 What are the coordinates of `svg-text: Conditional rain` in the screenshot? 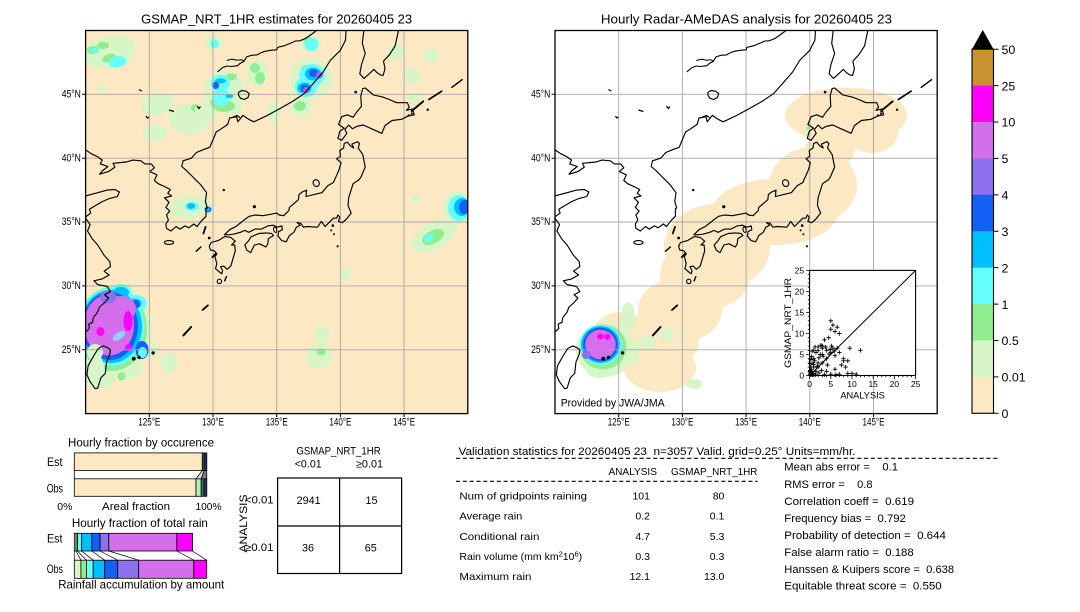 It's located at (499, 537).